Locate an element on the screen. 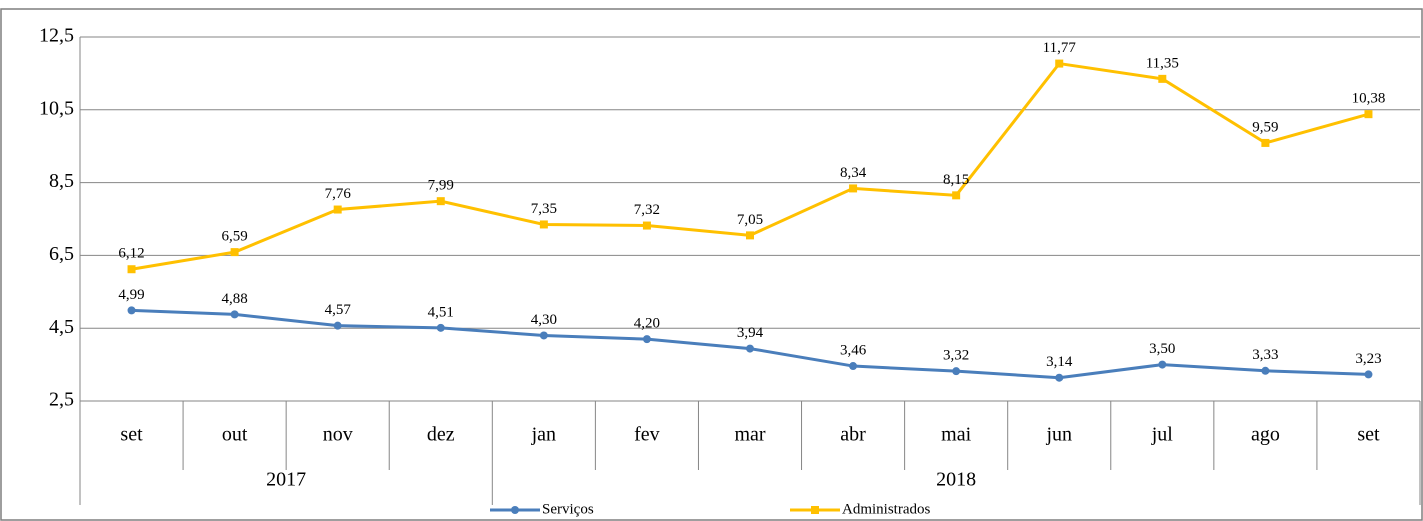 The width and height of the screenshot is (1423, 521). data-label: 4,20 is located at coordinates (647, 324).